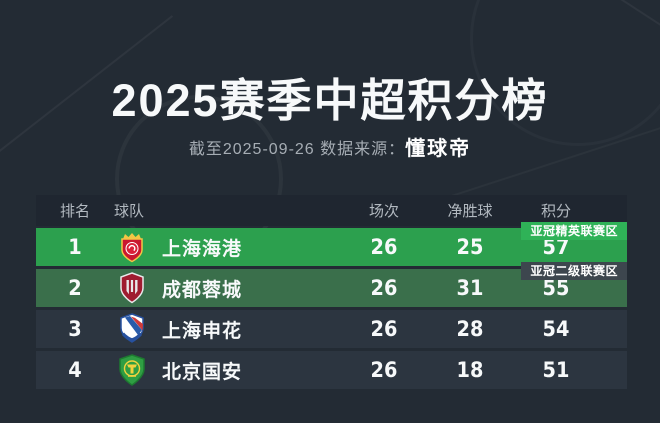 The width and height of the screenshot is (660, 423). Describe the element at coordinates (470, 211) in the screenshot. I see `column-header-goal-difference: 净胜球` at that location.